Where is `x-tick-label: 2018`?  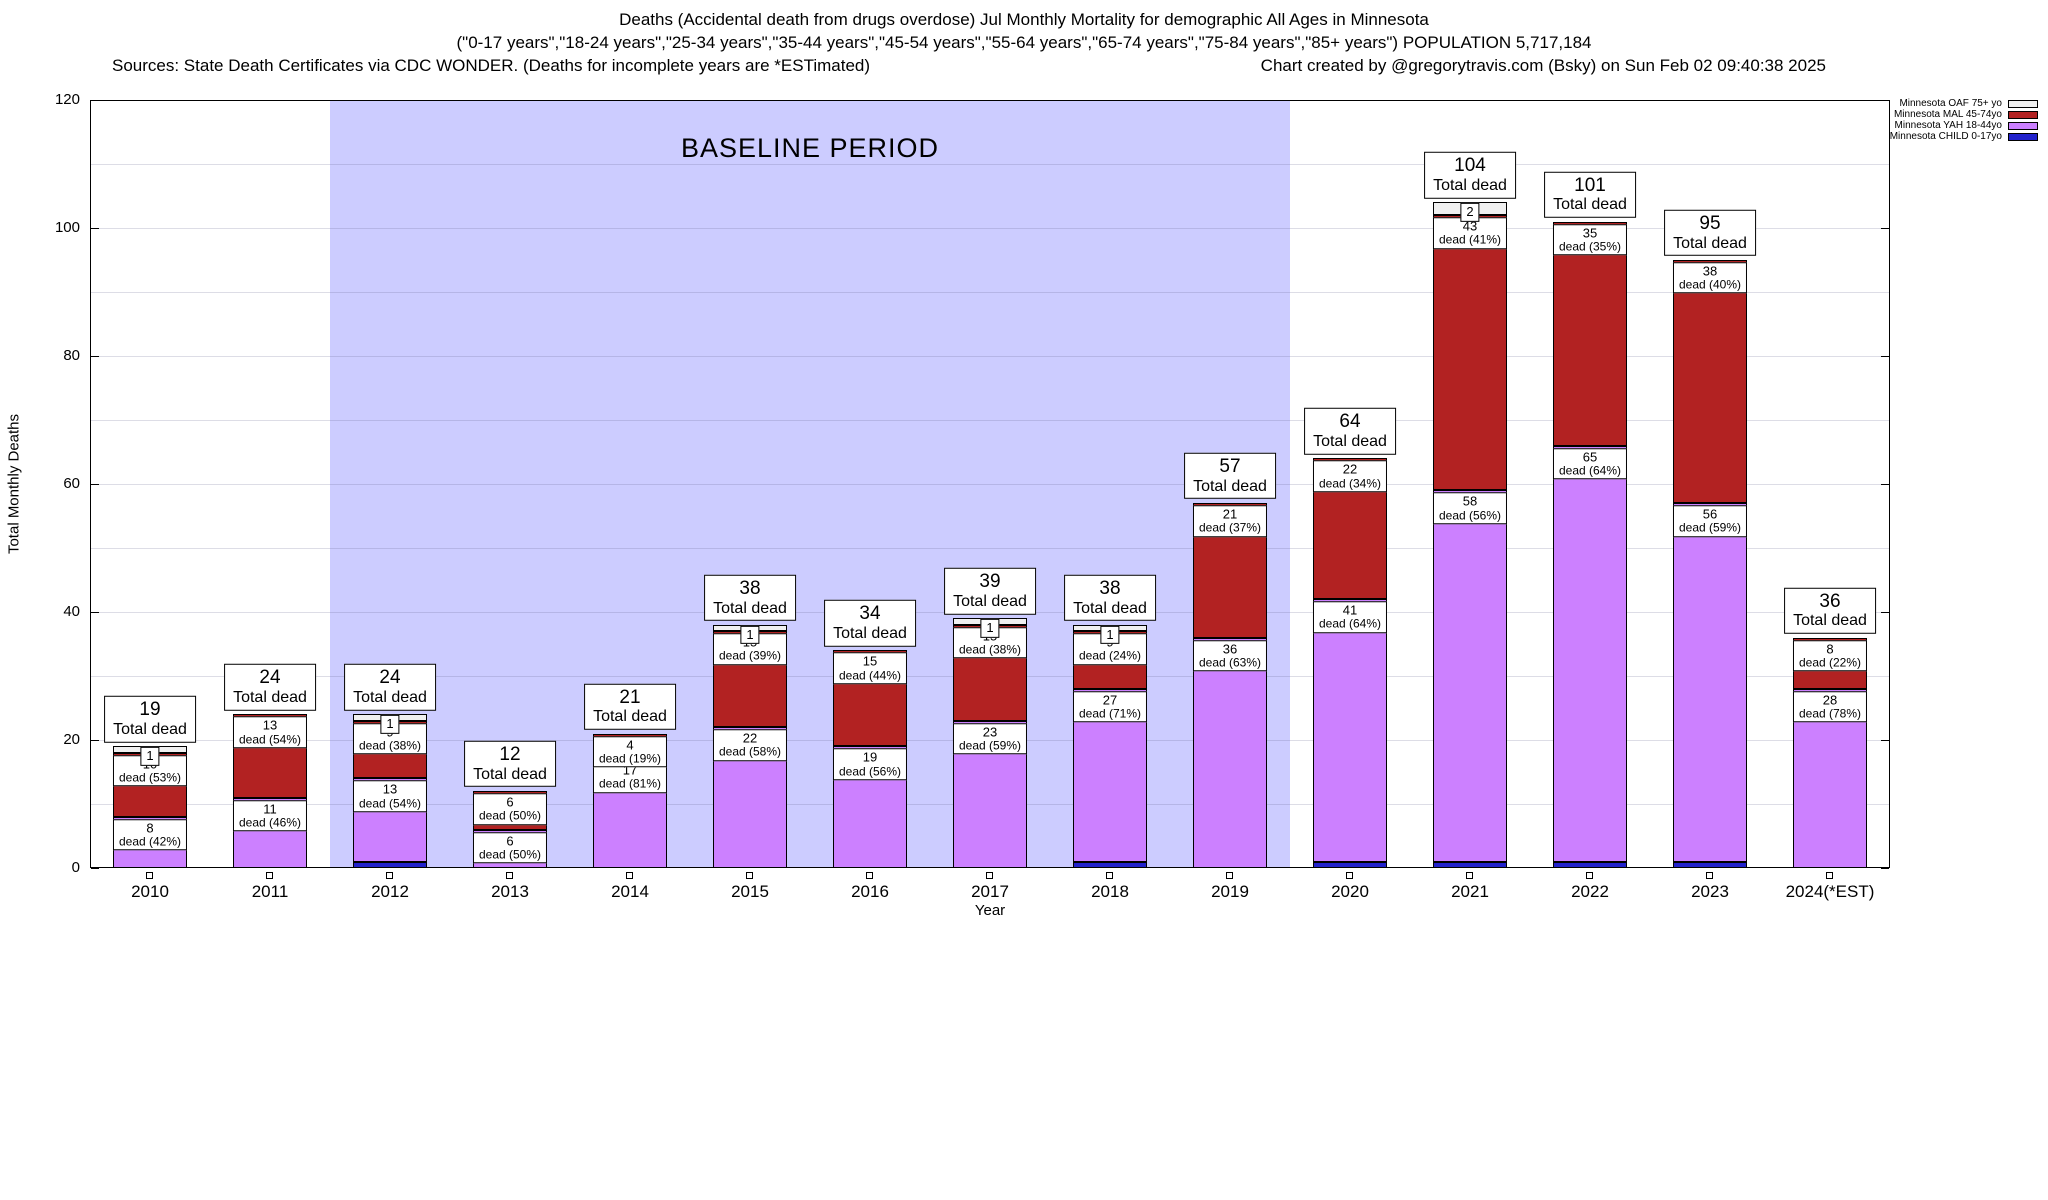
x-tick-label: 2018 is located at coordinates (1110, 891).